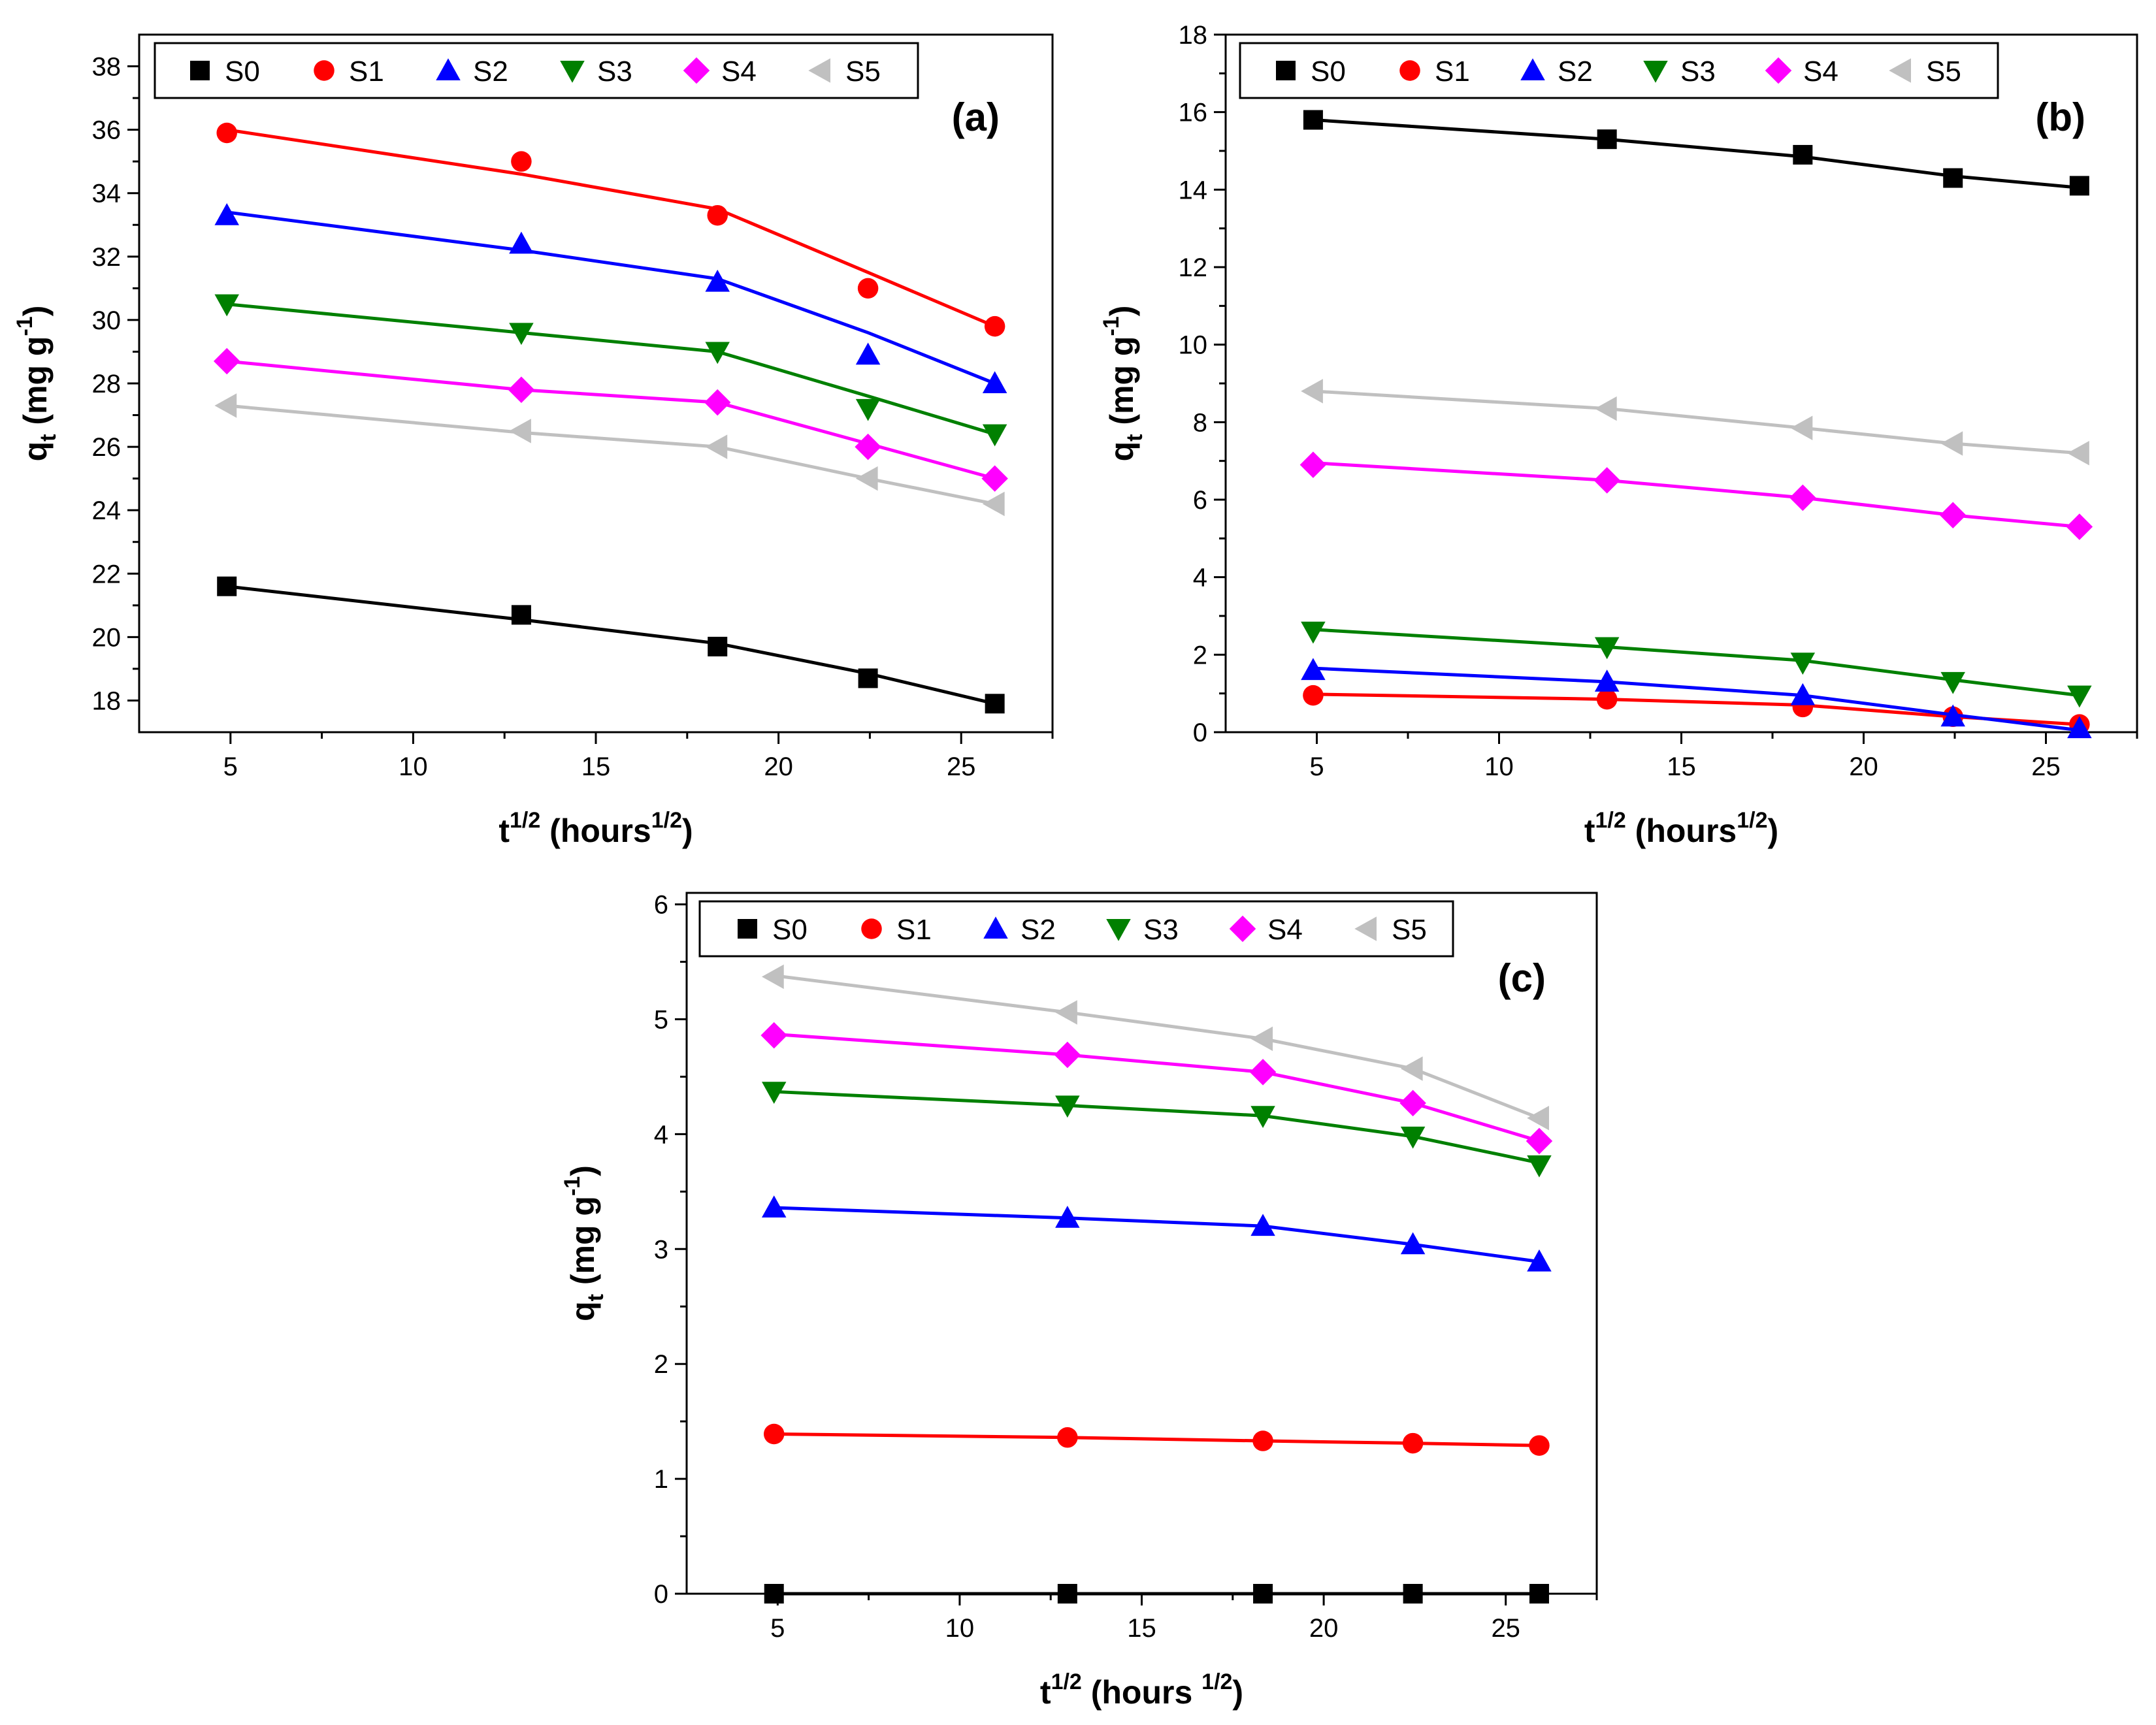  What do you see at coordinates (1532, 69) in the screenshot?
I see `legend-marker-s2` at bounding box center [1532, 69].